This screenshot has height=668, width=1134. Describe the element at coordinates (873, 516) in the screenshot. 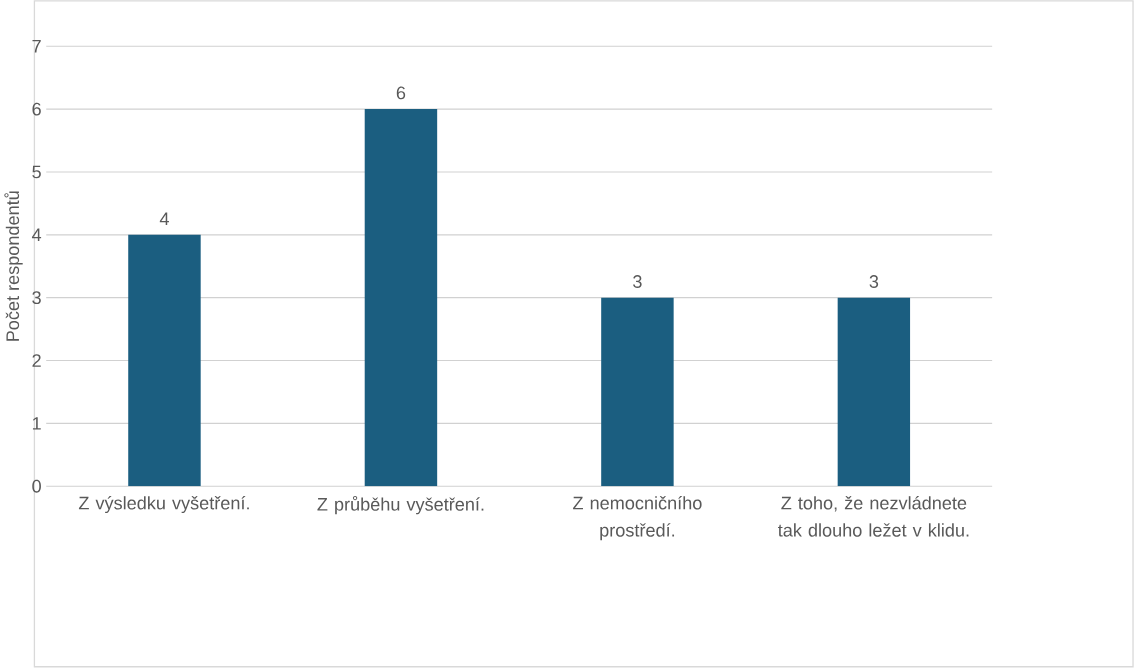

I see `x-tick-label: Z toho, že nezvládnete tak dlouho ležet v klidu.` at that location.